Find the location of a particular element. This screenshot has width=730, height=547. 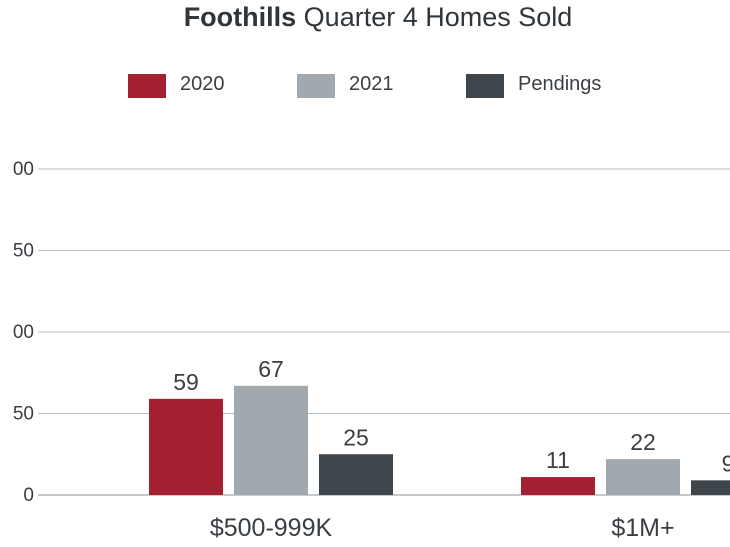

y-tick-label: 0 is located at coordinates (28, 495).